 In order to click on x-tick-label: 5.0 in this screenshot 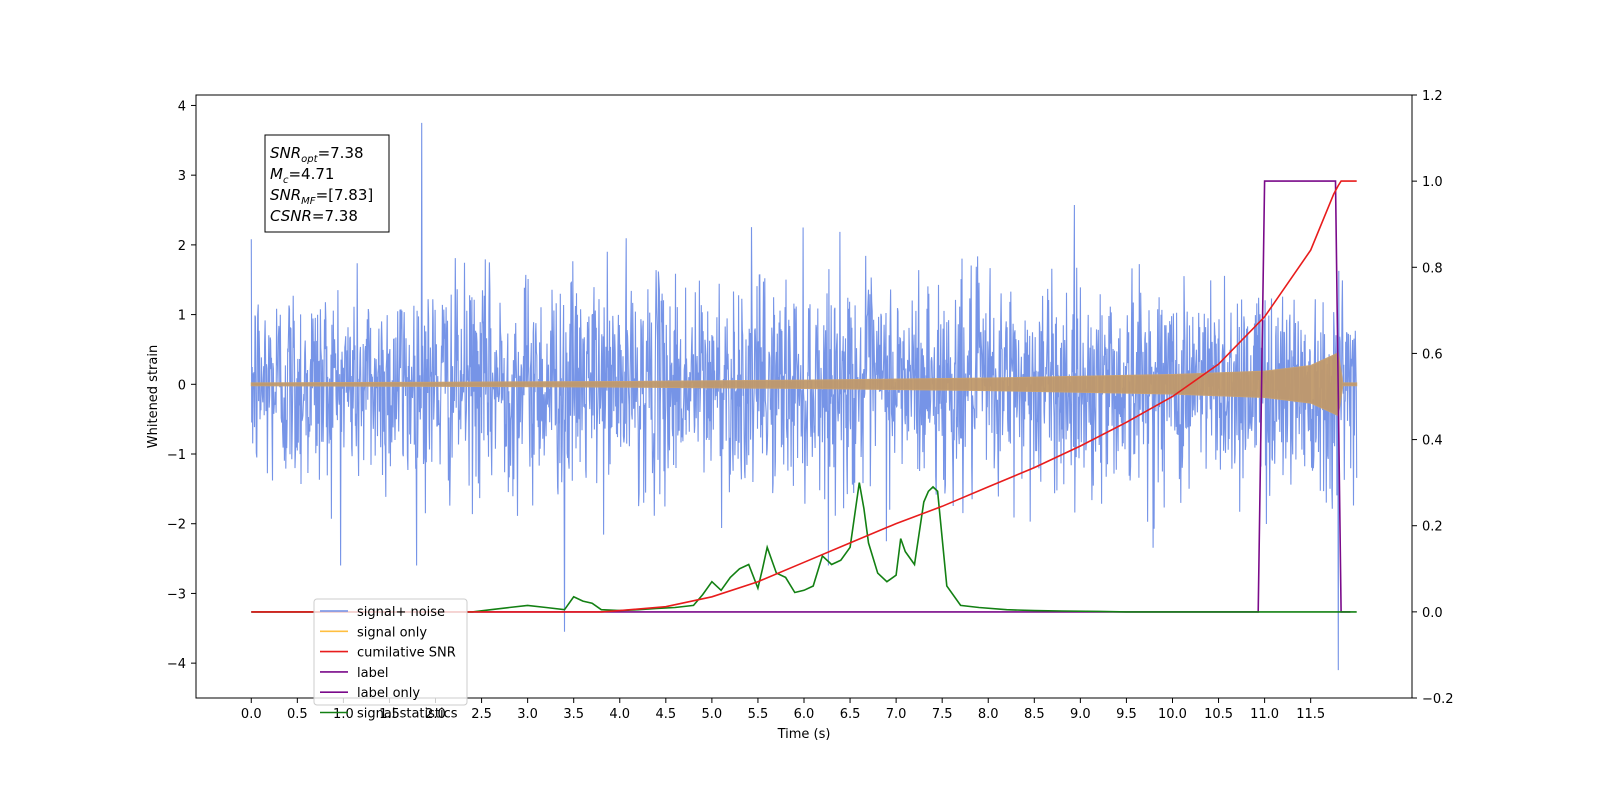, I will do `click(712, 714)`.